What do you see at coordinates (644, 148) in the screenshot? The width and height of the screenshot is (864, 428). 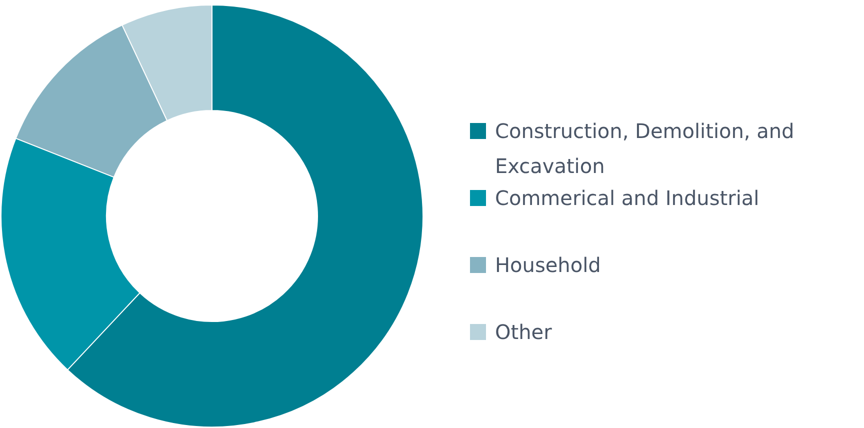 I see `legend-label: Construction, Demolition, and Excavation` at bounding box center [644, 148].